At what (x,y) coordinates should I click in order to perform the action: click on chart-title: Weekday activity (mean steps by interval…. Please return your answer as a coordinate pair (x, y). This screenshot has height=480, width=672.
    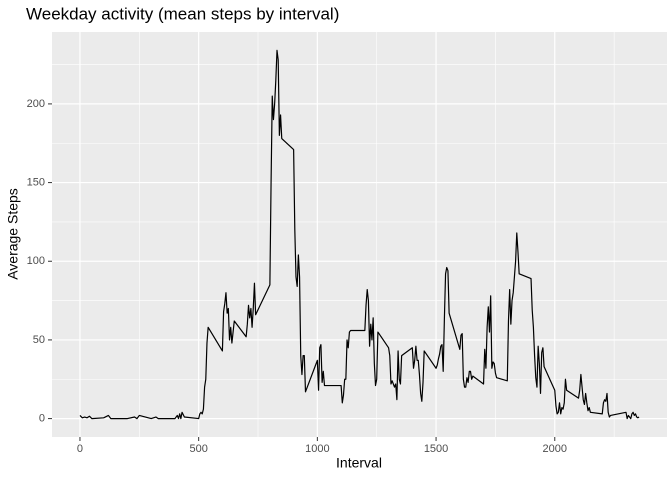
    Looking at the image, I should click on (182, 13).